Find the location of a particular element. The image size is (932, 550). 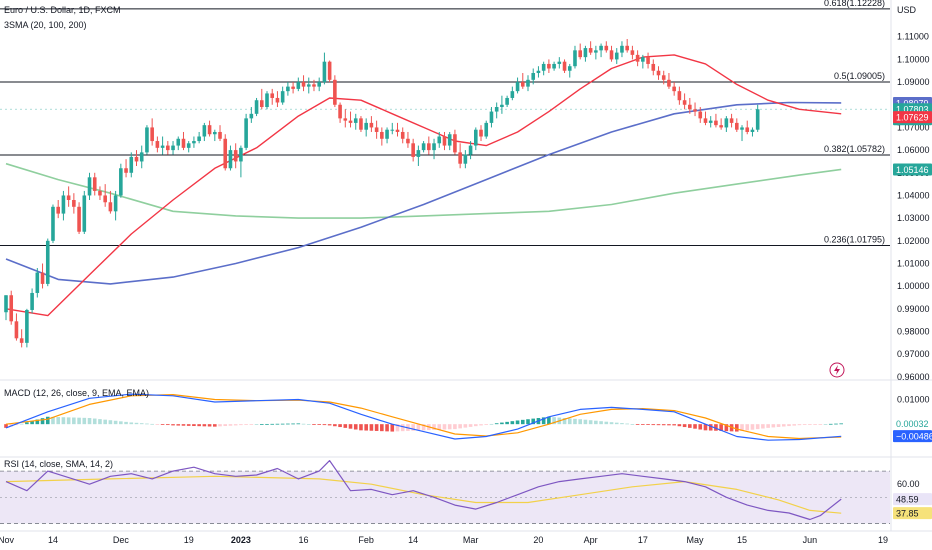

rsi-ma-line is located at coordinates (423, 494).